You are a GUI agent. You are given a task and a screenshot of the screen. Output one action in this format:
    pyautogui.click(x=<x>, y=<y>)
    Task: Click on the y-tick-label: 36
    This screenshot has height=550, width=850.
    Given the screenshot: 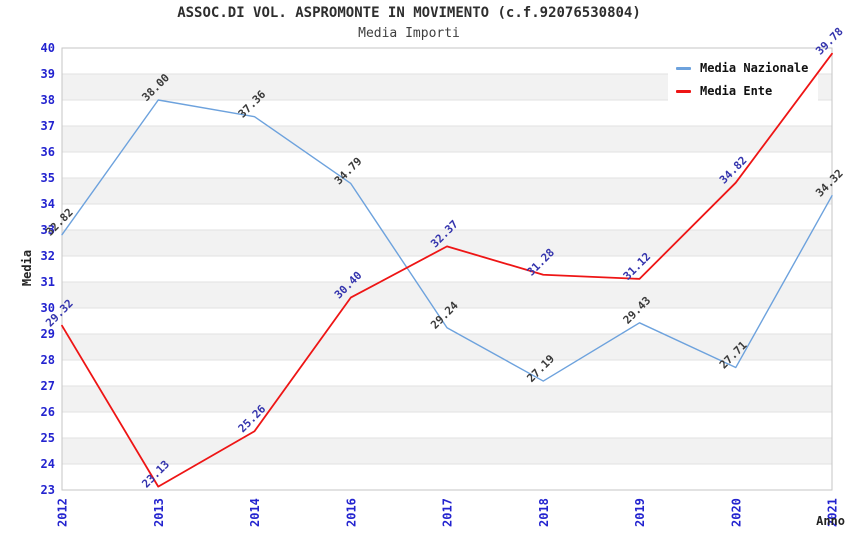 What is the action you would take?
    pyautogui.click(x=48, y=152)
    